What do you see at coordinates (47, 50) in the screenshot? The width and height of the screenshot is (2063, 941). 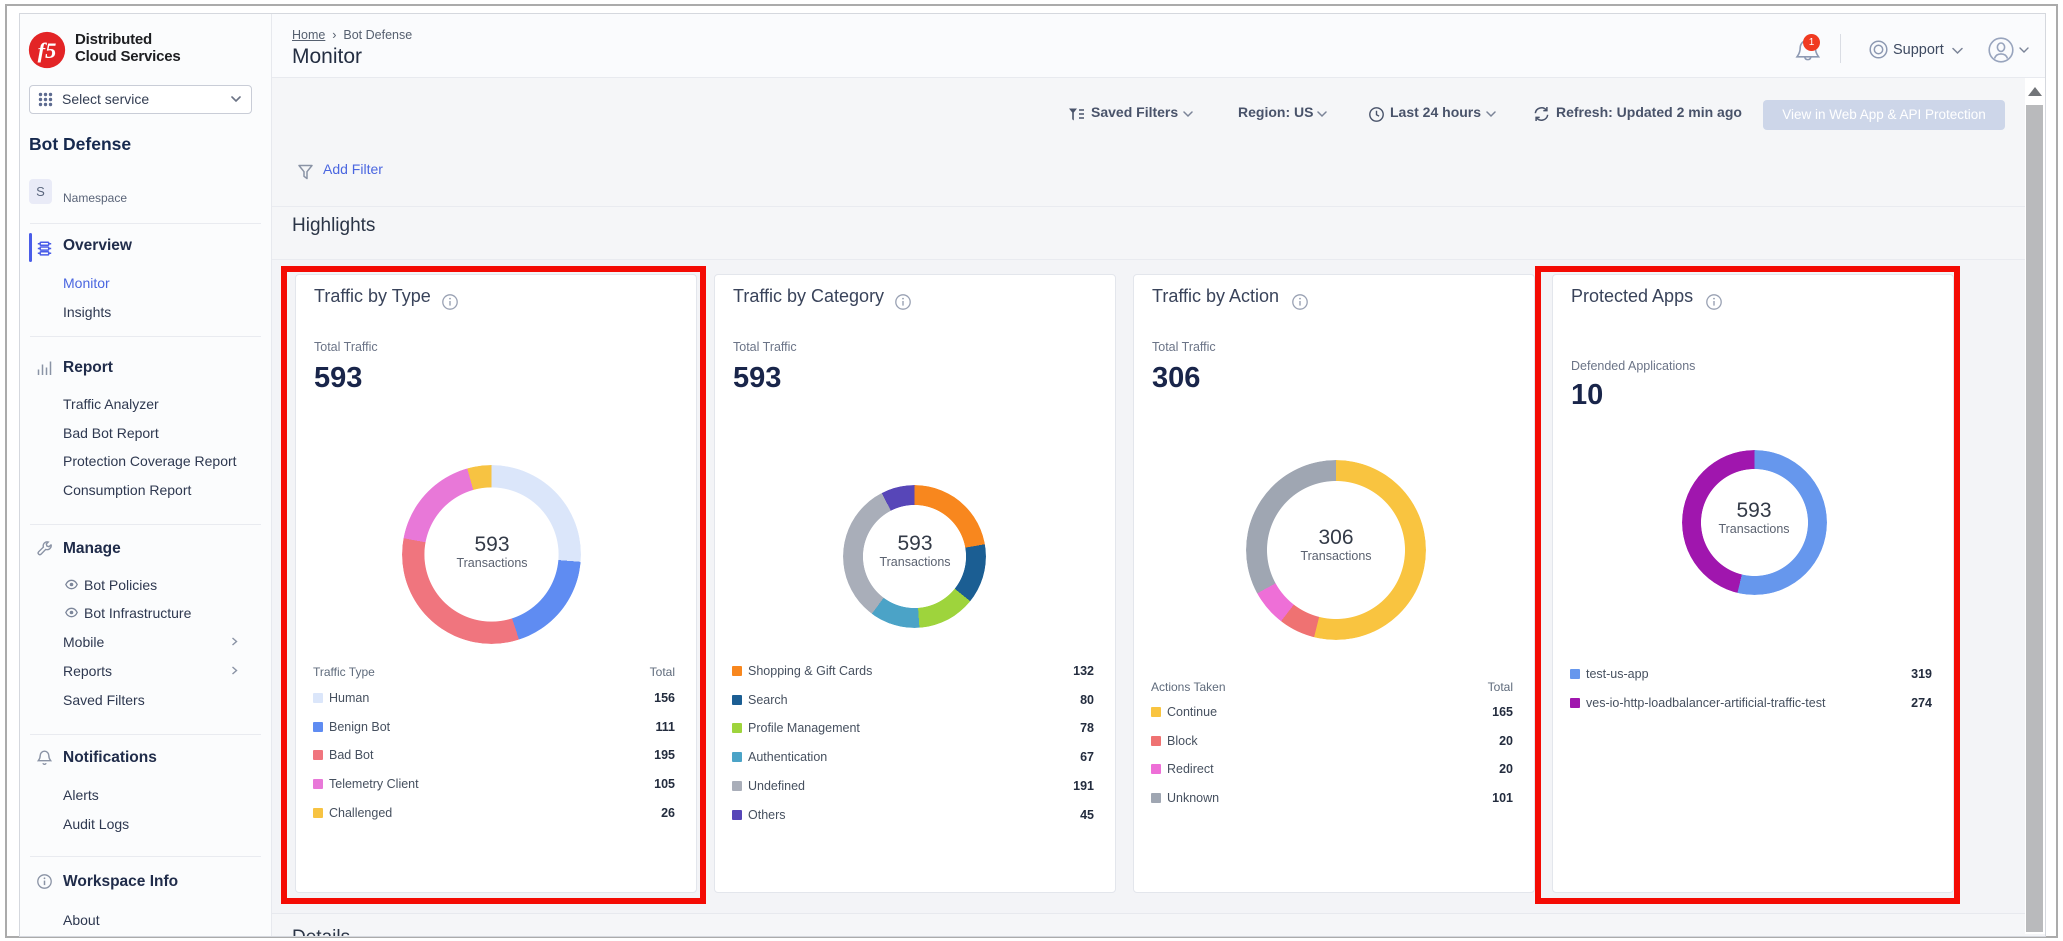 I see `svg-text: f5` at bounding box center [47, 50].